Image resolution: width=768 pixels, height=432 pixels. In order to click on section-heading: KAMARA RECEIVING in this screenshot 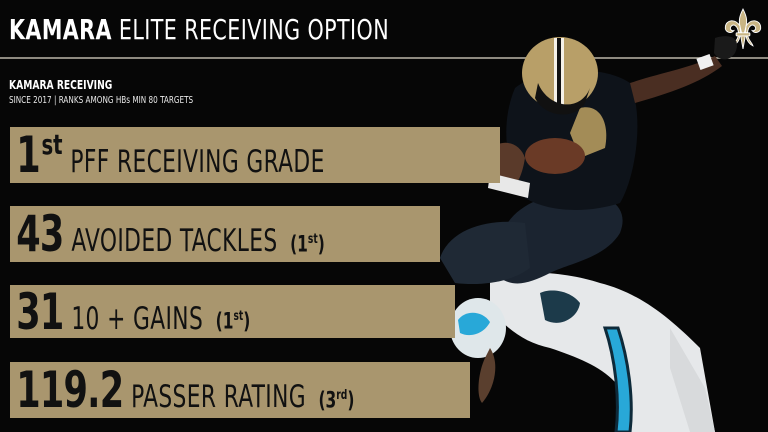, I will do `click(61, 85)`.